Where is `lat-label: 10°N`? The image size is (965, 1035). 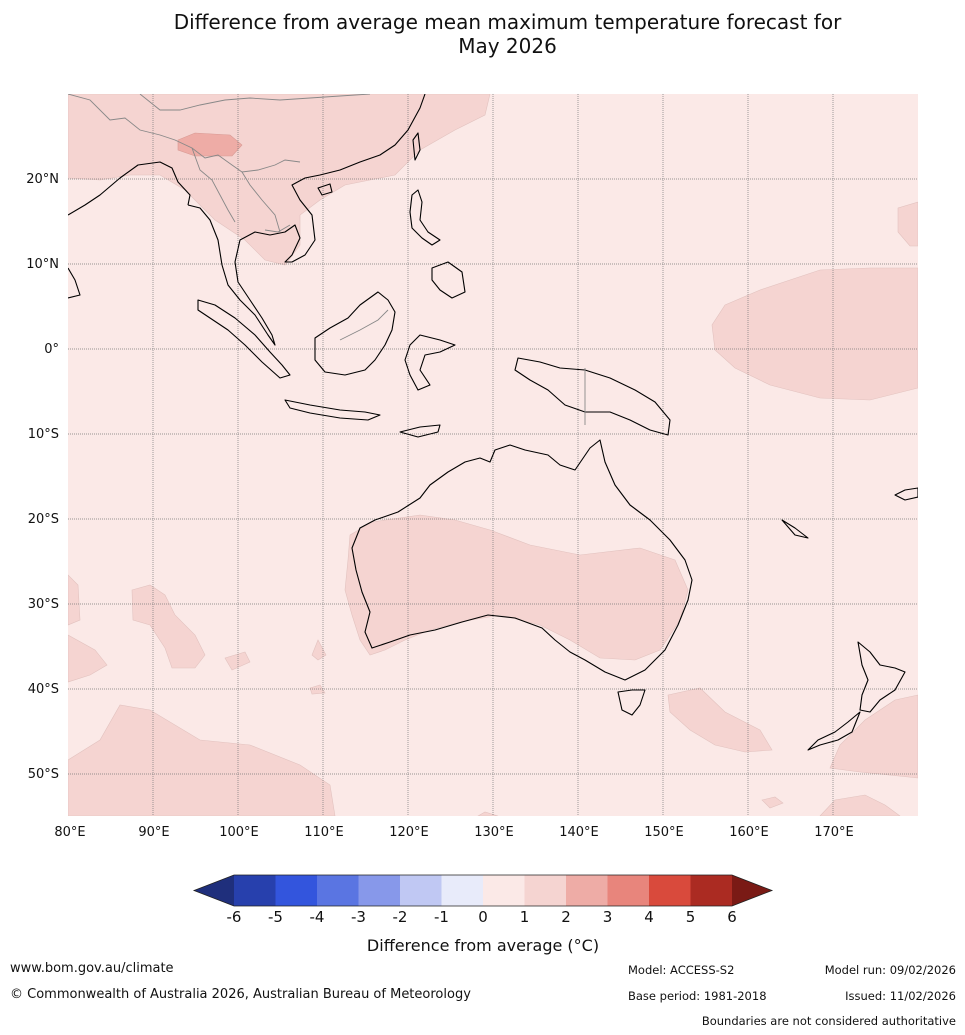 lat-label: 10°N is located at coordinates (42, 264).